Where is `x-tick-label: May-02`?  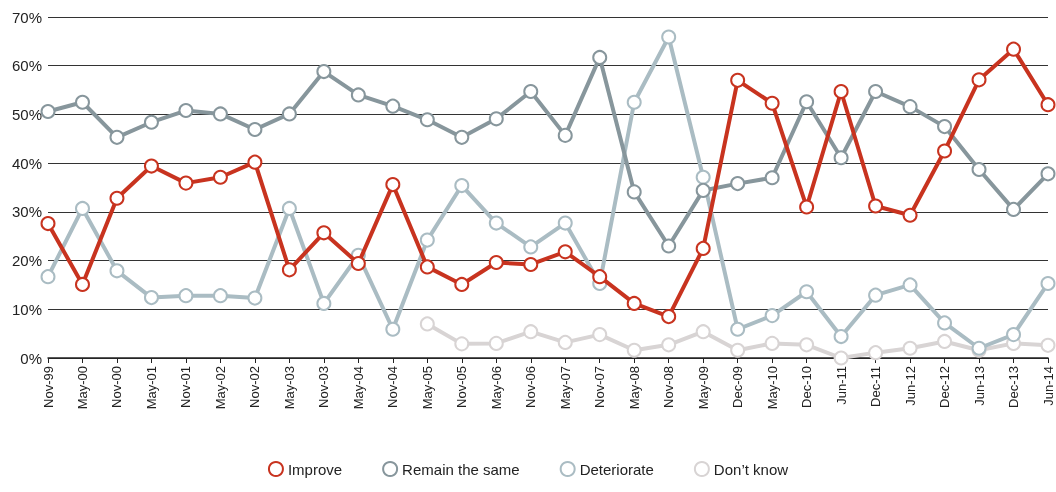 x-tick-label: May-02 is located at coordinates (220, 388).